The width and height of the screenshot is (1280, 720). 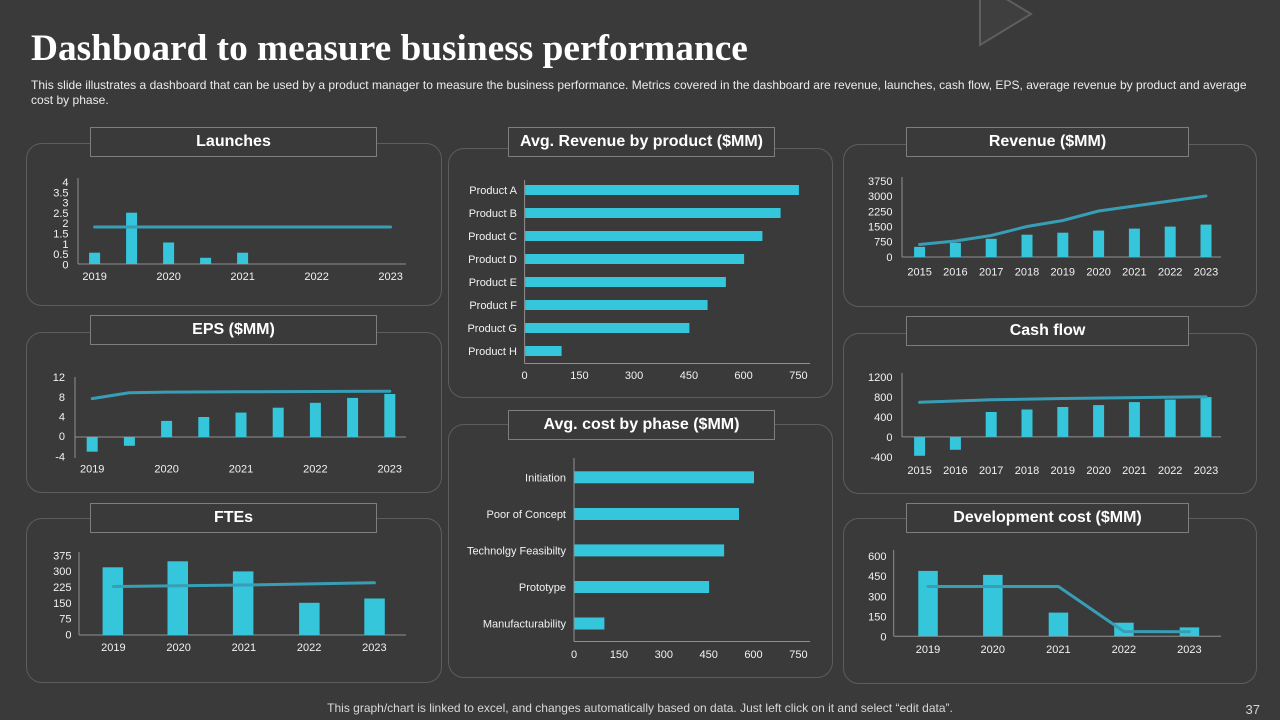 What do you see at coordinates (65, 204) in the screenshot?
I see `svg-text: 3` at bounding box center [65, 204].